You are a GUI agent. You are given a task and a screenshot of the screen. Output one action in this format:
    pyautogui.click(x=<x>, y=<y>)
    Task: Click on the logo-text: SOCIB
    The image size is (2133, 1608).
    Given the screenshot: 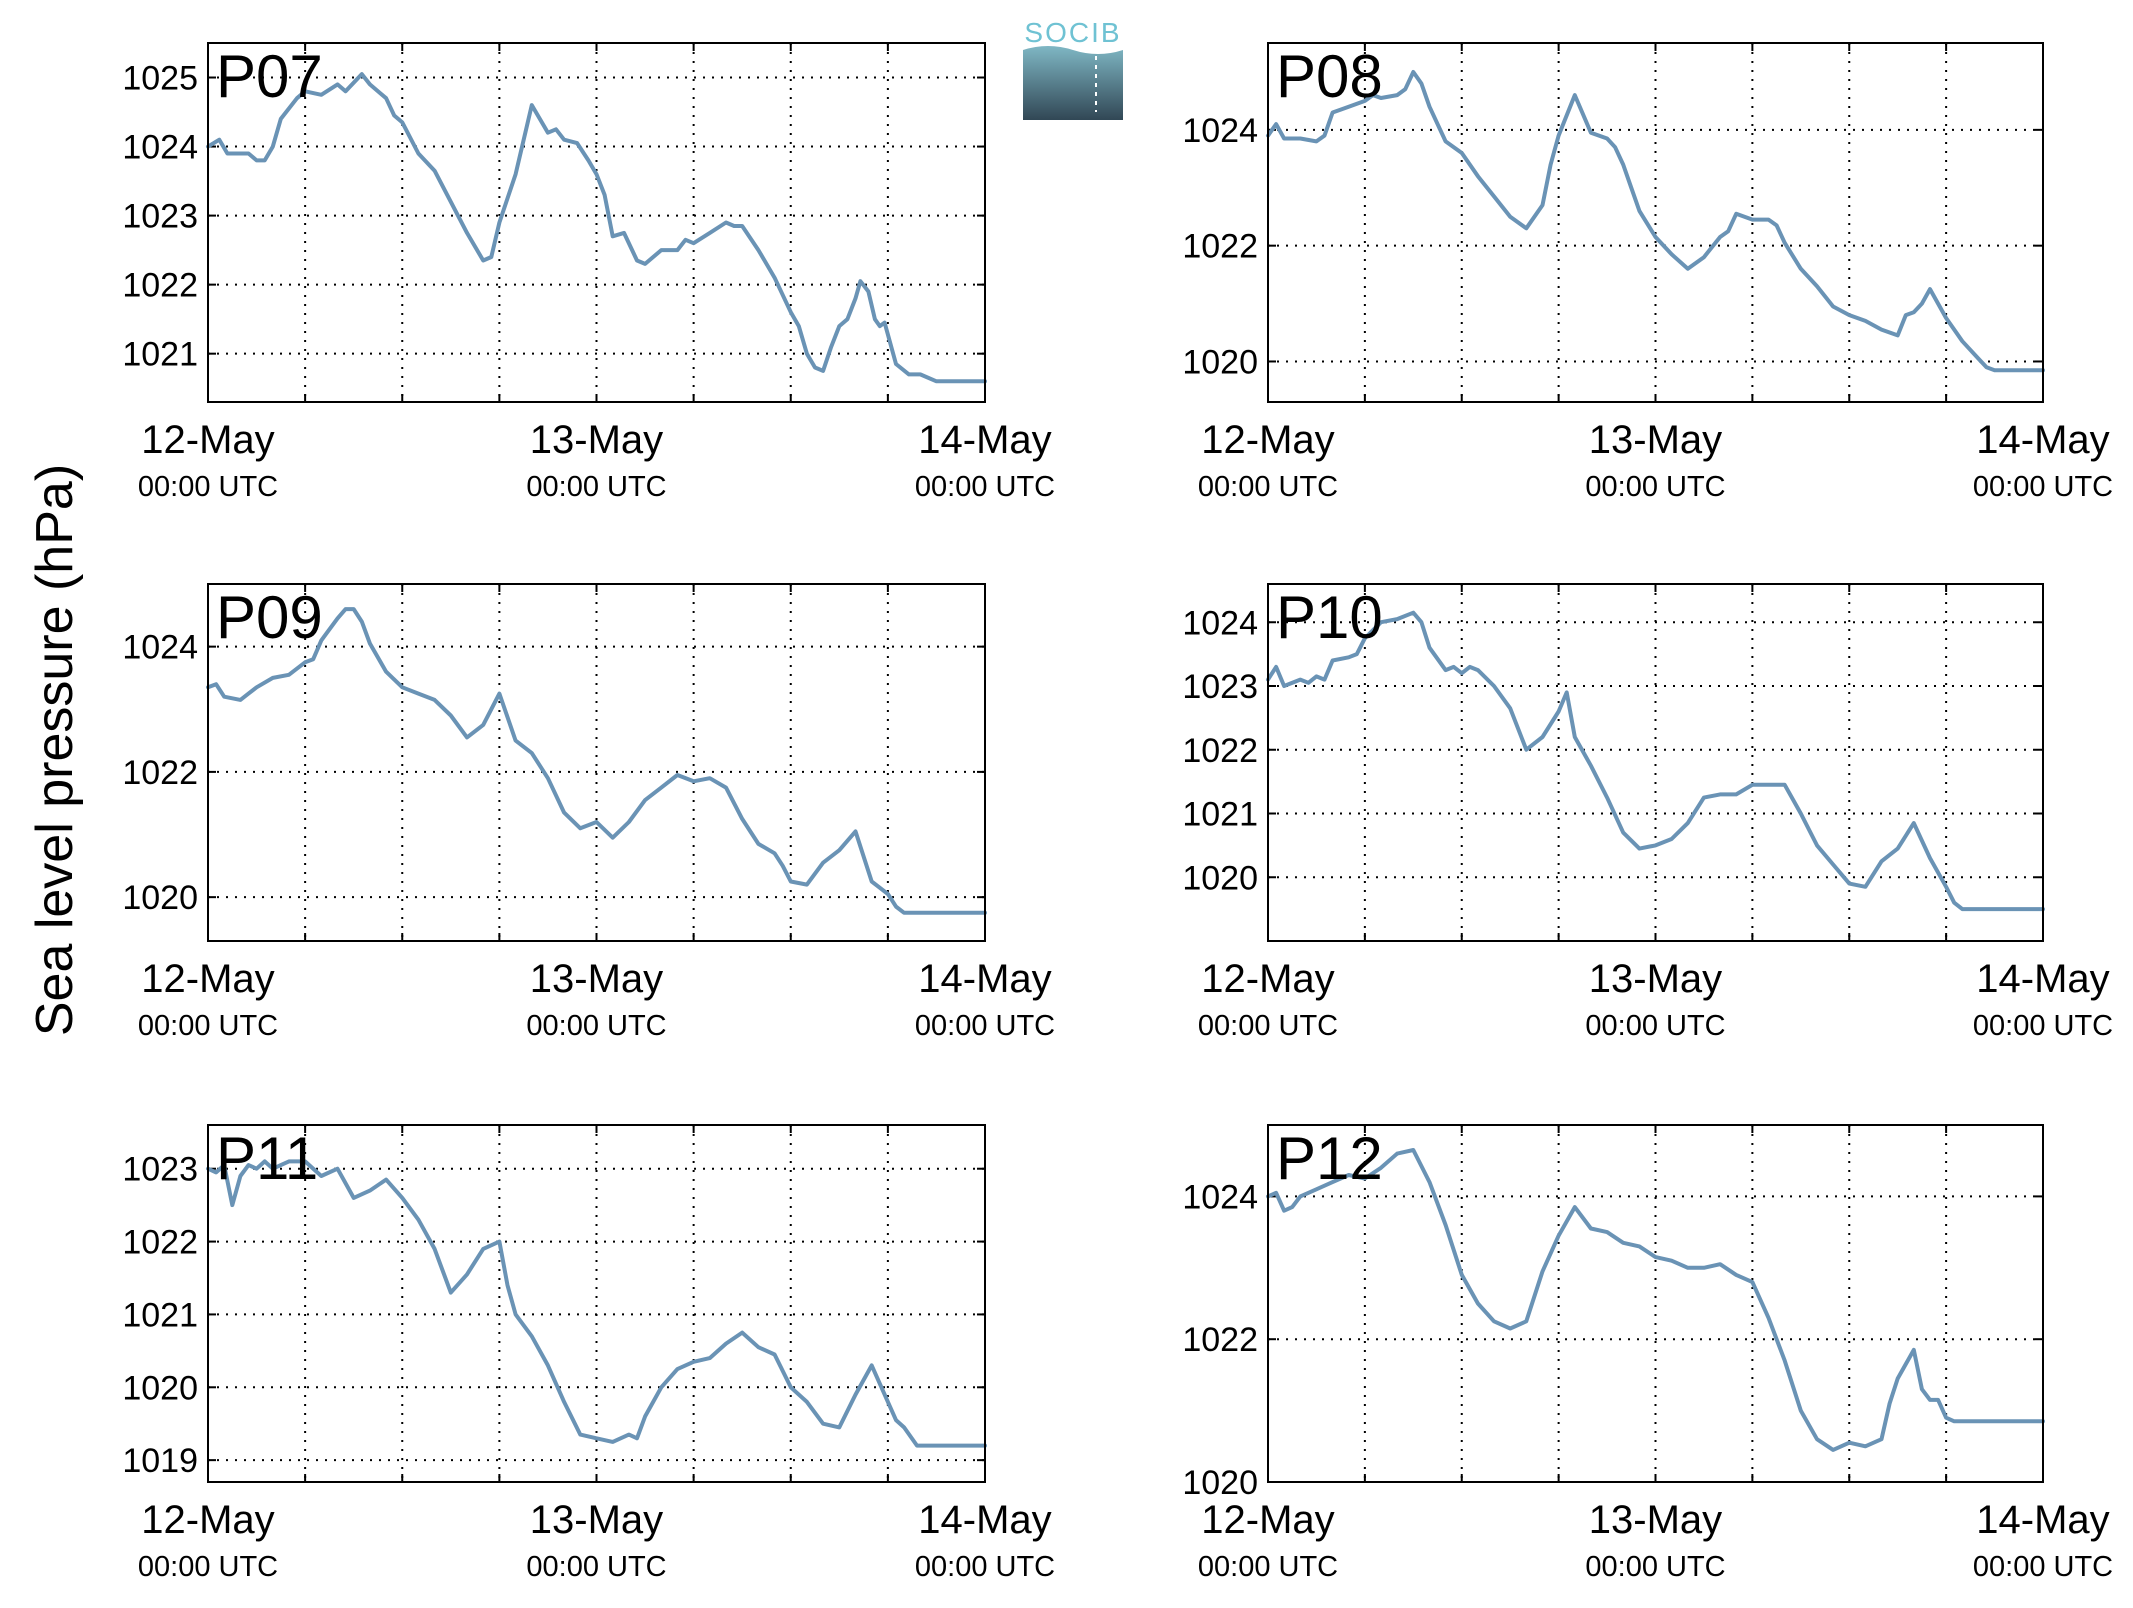 What is the action you would take?
    pyautogui.click(x=1072, y=32)
    